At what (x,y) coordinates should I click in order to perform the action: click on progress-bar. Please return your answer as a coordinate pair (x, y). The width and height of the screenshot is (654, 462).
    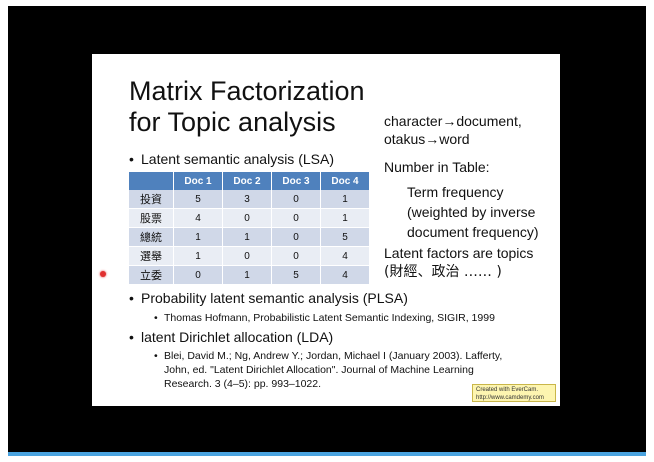
    Looking at the image, I should click on (327, 454).